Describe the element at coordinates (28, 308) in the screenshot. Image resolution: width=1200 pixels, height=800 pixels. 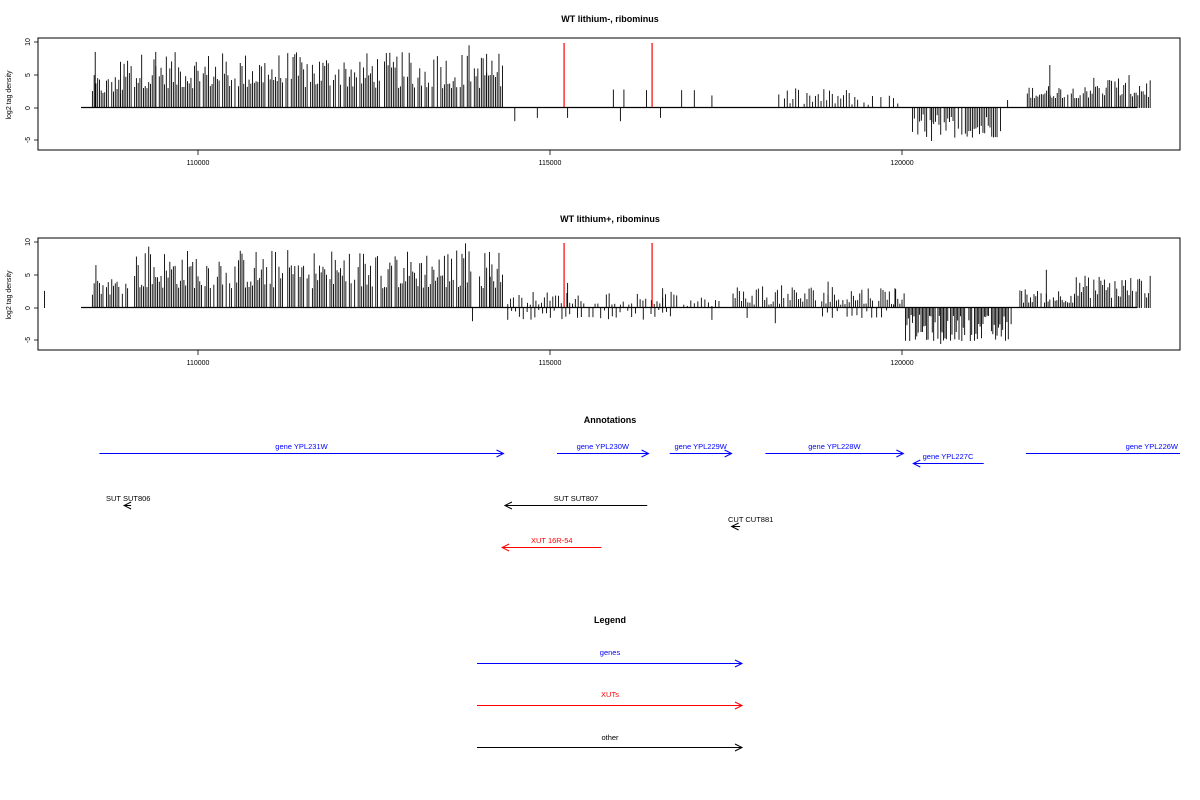
I see `panel-2-ytick-label: 0` at that location.